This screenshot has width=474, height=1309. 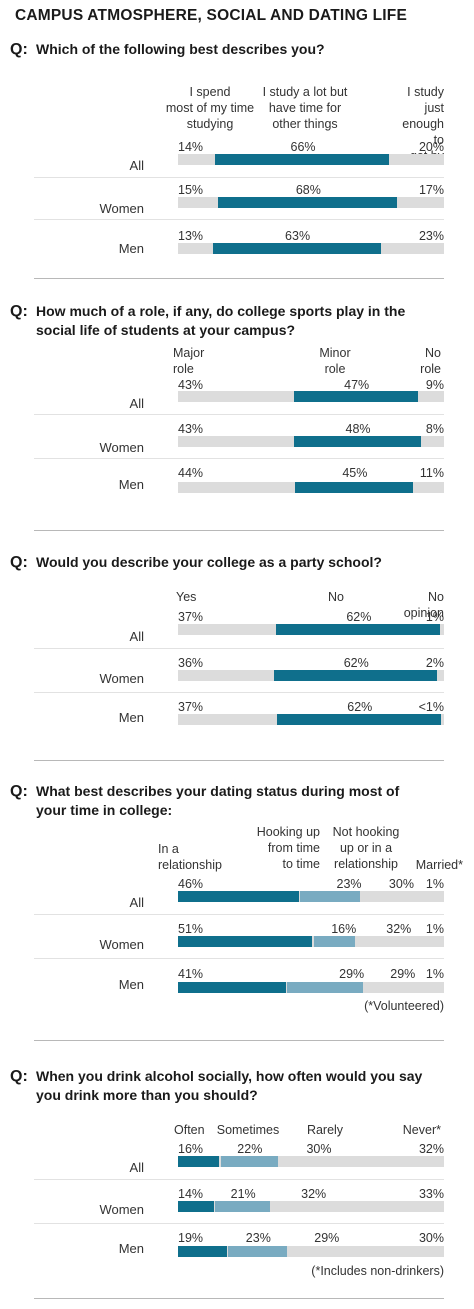 I want to click on value-label: 44%, so click(x=191, y=473).